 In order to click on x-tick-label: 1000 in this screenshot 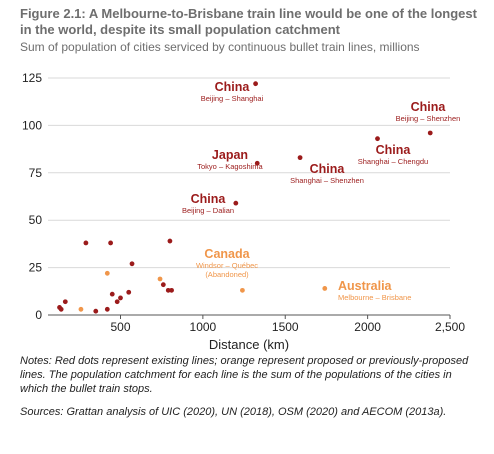, I will do `click(203, 327)`.